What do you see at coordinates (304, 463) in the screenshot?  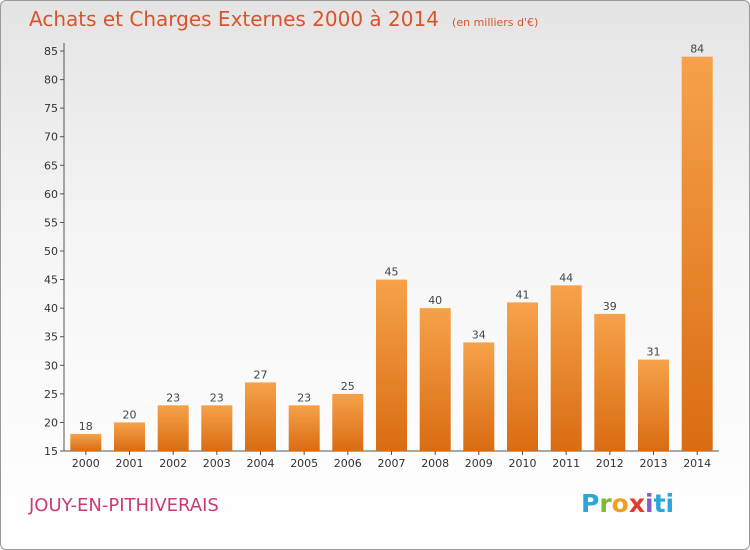 I see `x-tick-label-2005: 2005` at bounding box center [304, 463].